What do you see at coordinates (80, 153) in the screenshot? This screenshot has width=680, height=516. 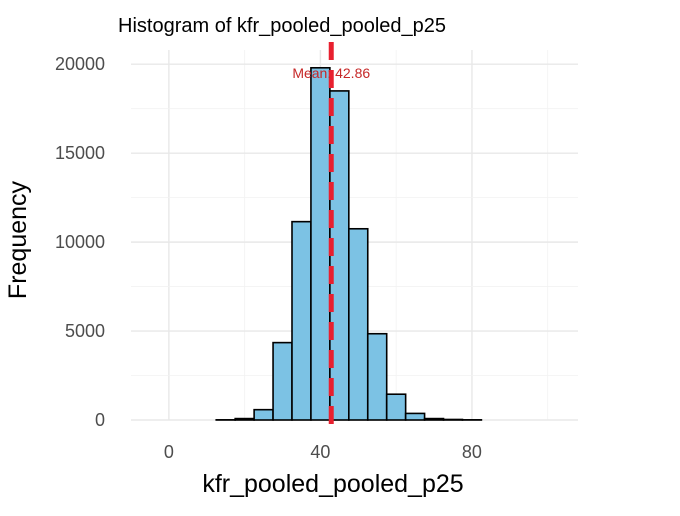 I see `y-tick-label: 15000` at bounding box center [80, 153].